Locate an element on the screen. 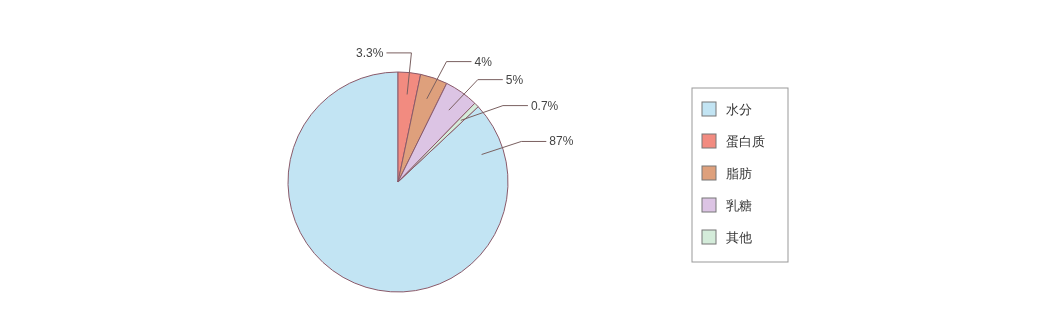 This screenshot has width=1040, height=330. data-label: 87% is located at coordinates (561, 141).